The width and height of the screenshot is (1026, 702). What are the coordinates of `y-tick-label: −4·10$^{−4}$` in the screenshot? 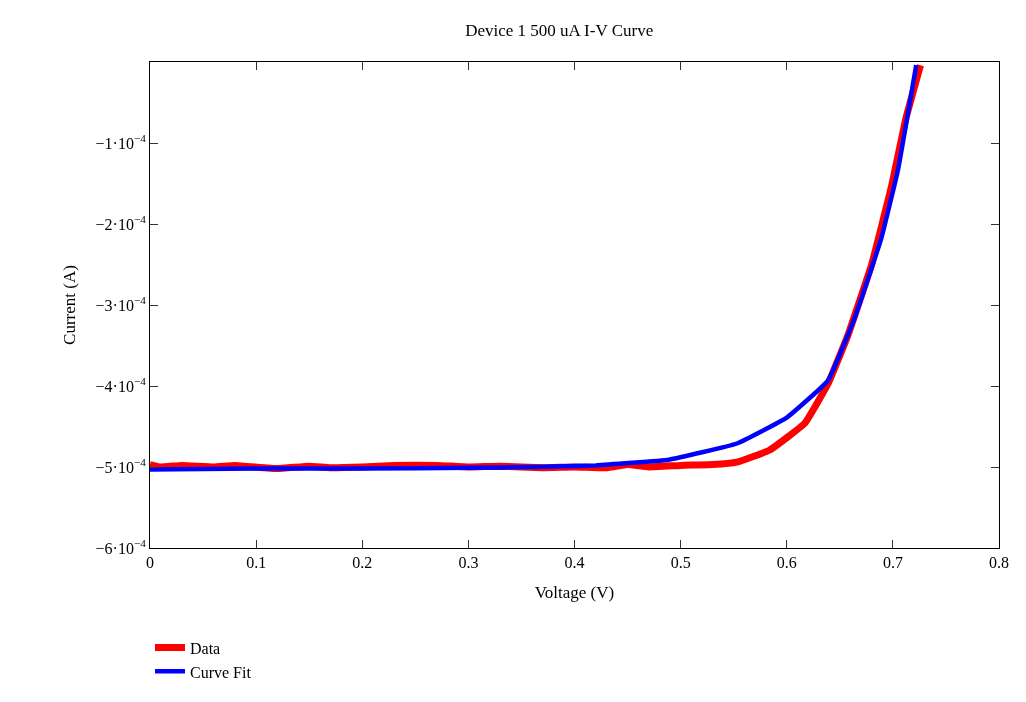 It's located at (121, 384).